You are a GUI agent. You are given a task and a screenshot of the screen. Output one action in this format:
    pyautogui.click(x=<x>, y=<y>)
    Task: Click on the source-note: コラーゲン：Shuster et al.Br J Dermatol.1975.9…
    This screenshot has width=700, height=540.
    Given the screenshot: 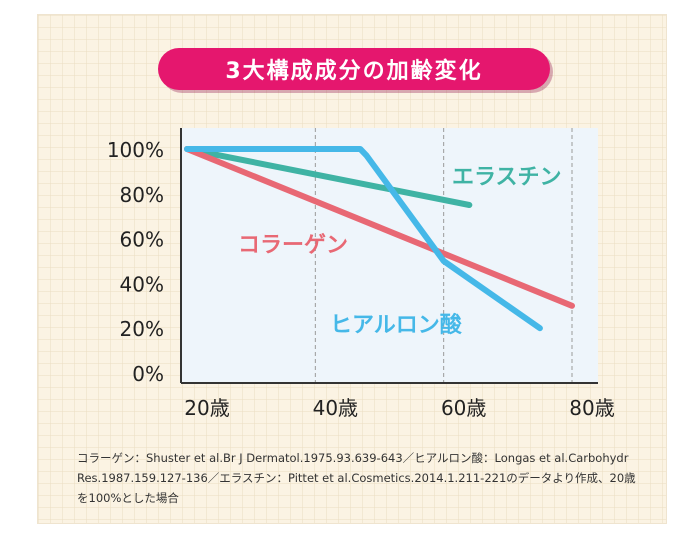 What is the action you would take?
    pyautogui.click(x=356, y=478)
    